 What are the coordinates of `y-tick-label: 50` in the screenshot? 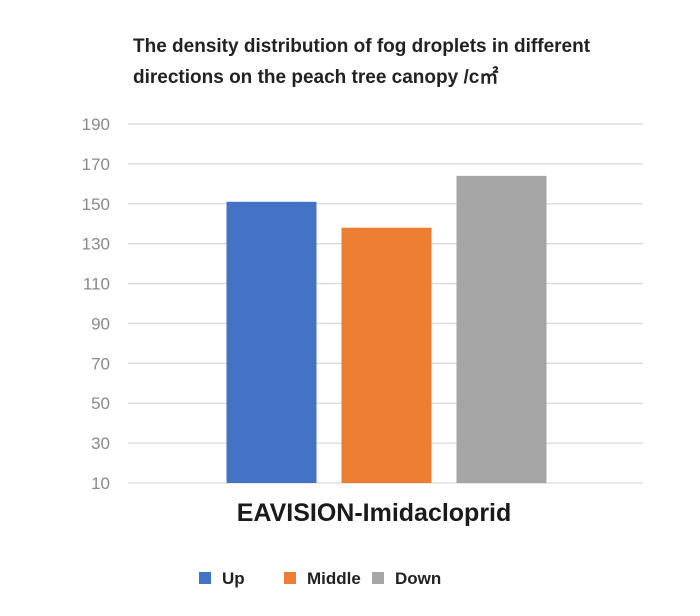 It's located at (100, 403).